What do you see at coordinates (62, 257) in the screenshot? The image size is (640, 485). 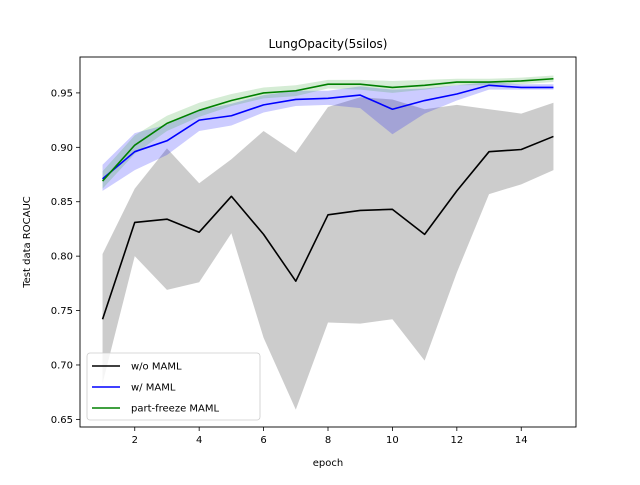 I see `y-tick-label: 0.80` at bounding box center [62, 257].